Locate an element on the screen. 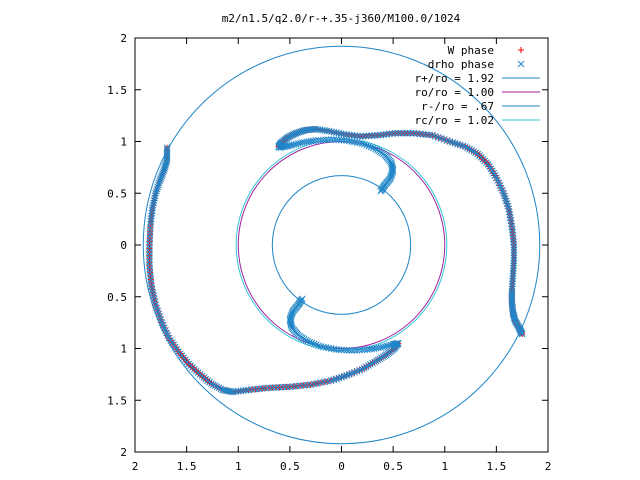 The height and width of the screenshot is (480, 640). y-tick-label: 1.5 is located at coordinates (117, 400).